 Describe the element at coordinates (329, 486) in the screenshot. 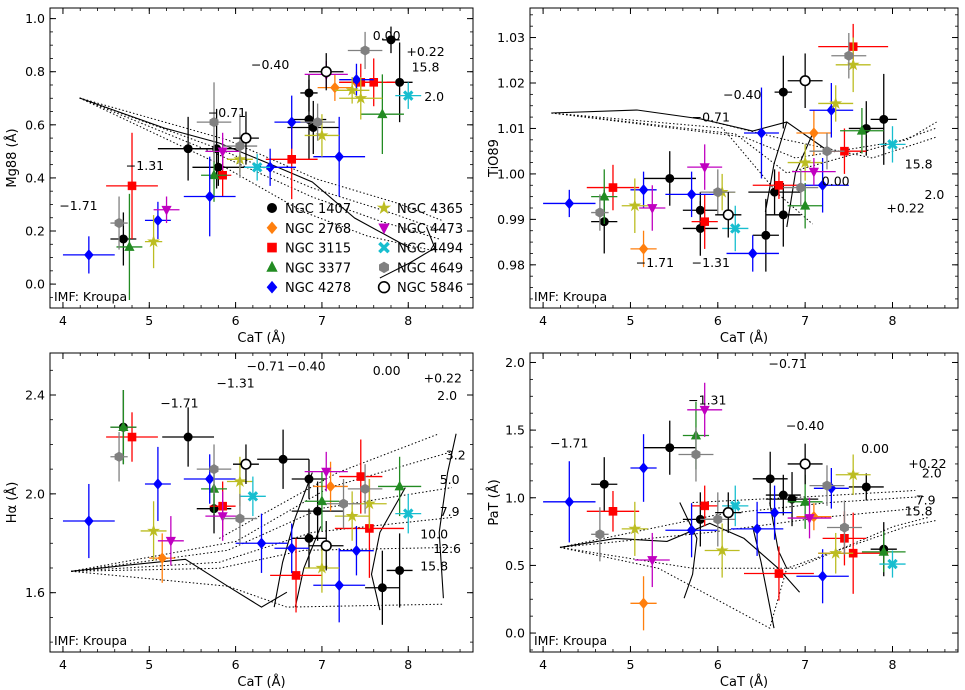

I see `model-grid-dotted-line` at that location.